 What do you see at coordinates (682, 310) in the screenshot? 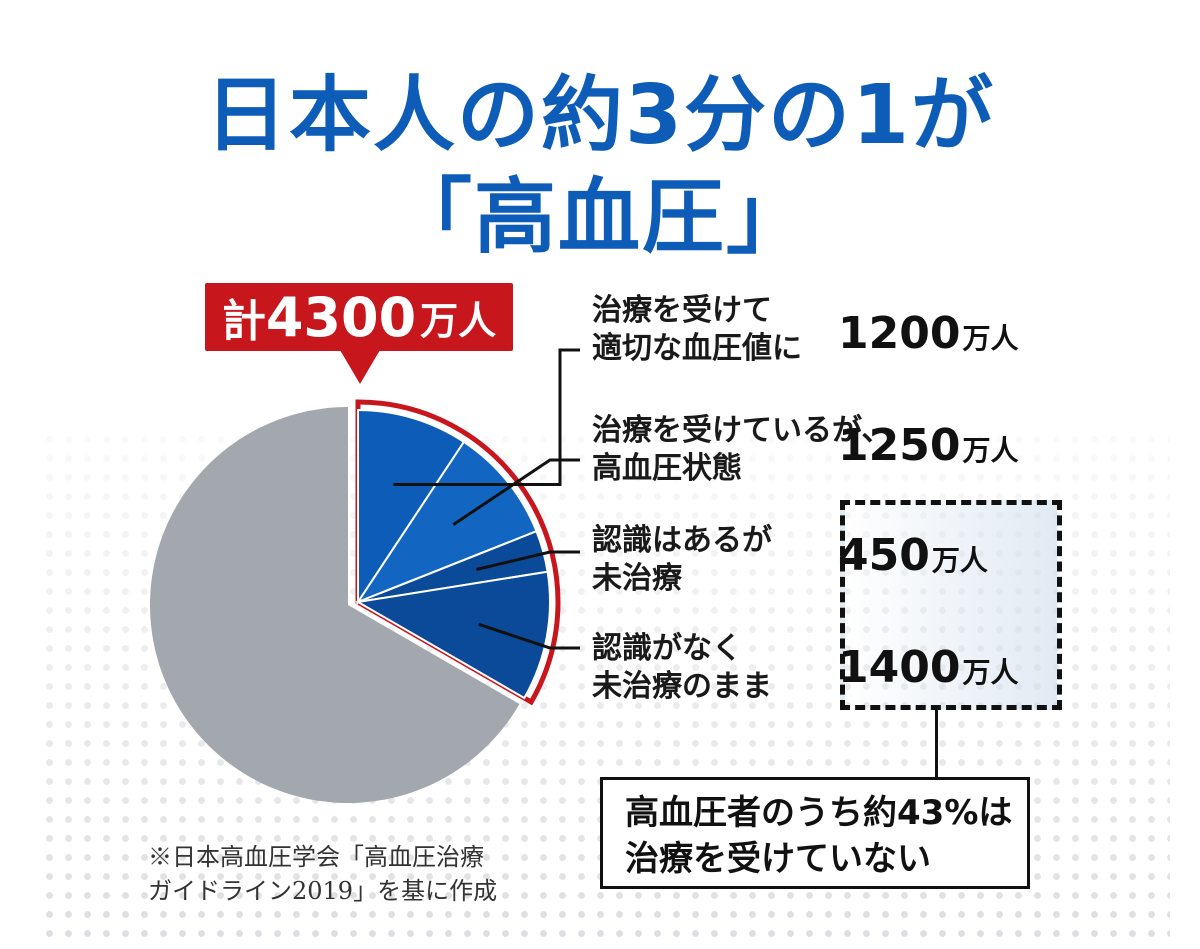
I see `segment-label-1-line1: 治療を受けて` at bounding box center [682, 310].